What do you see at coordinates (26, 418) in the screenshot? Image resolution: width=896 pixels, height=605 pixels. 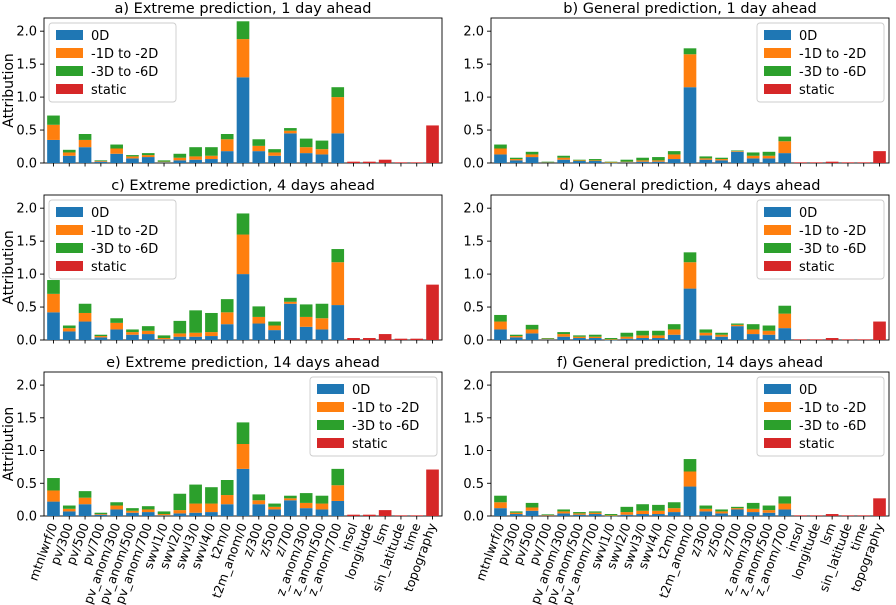 I see `y-tick-label: 1.5` at bounding box center [26, 418].